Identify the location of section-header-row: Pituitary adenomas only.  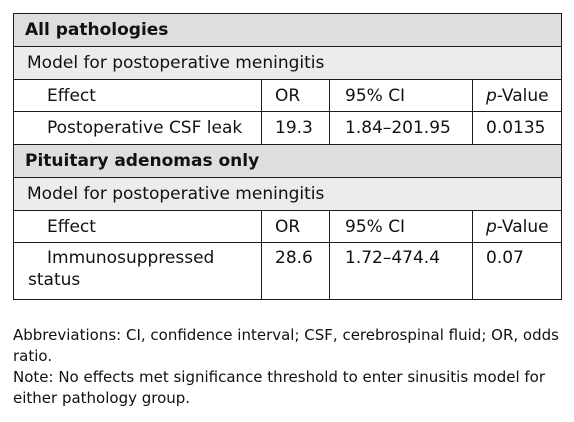
(287, 161).